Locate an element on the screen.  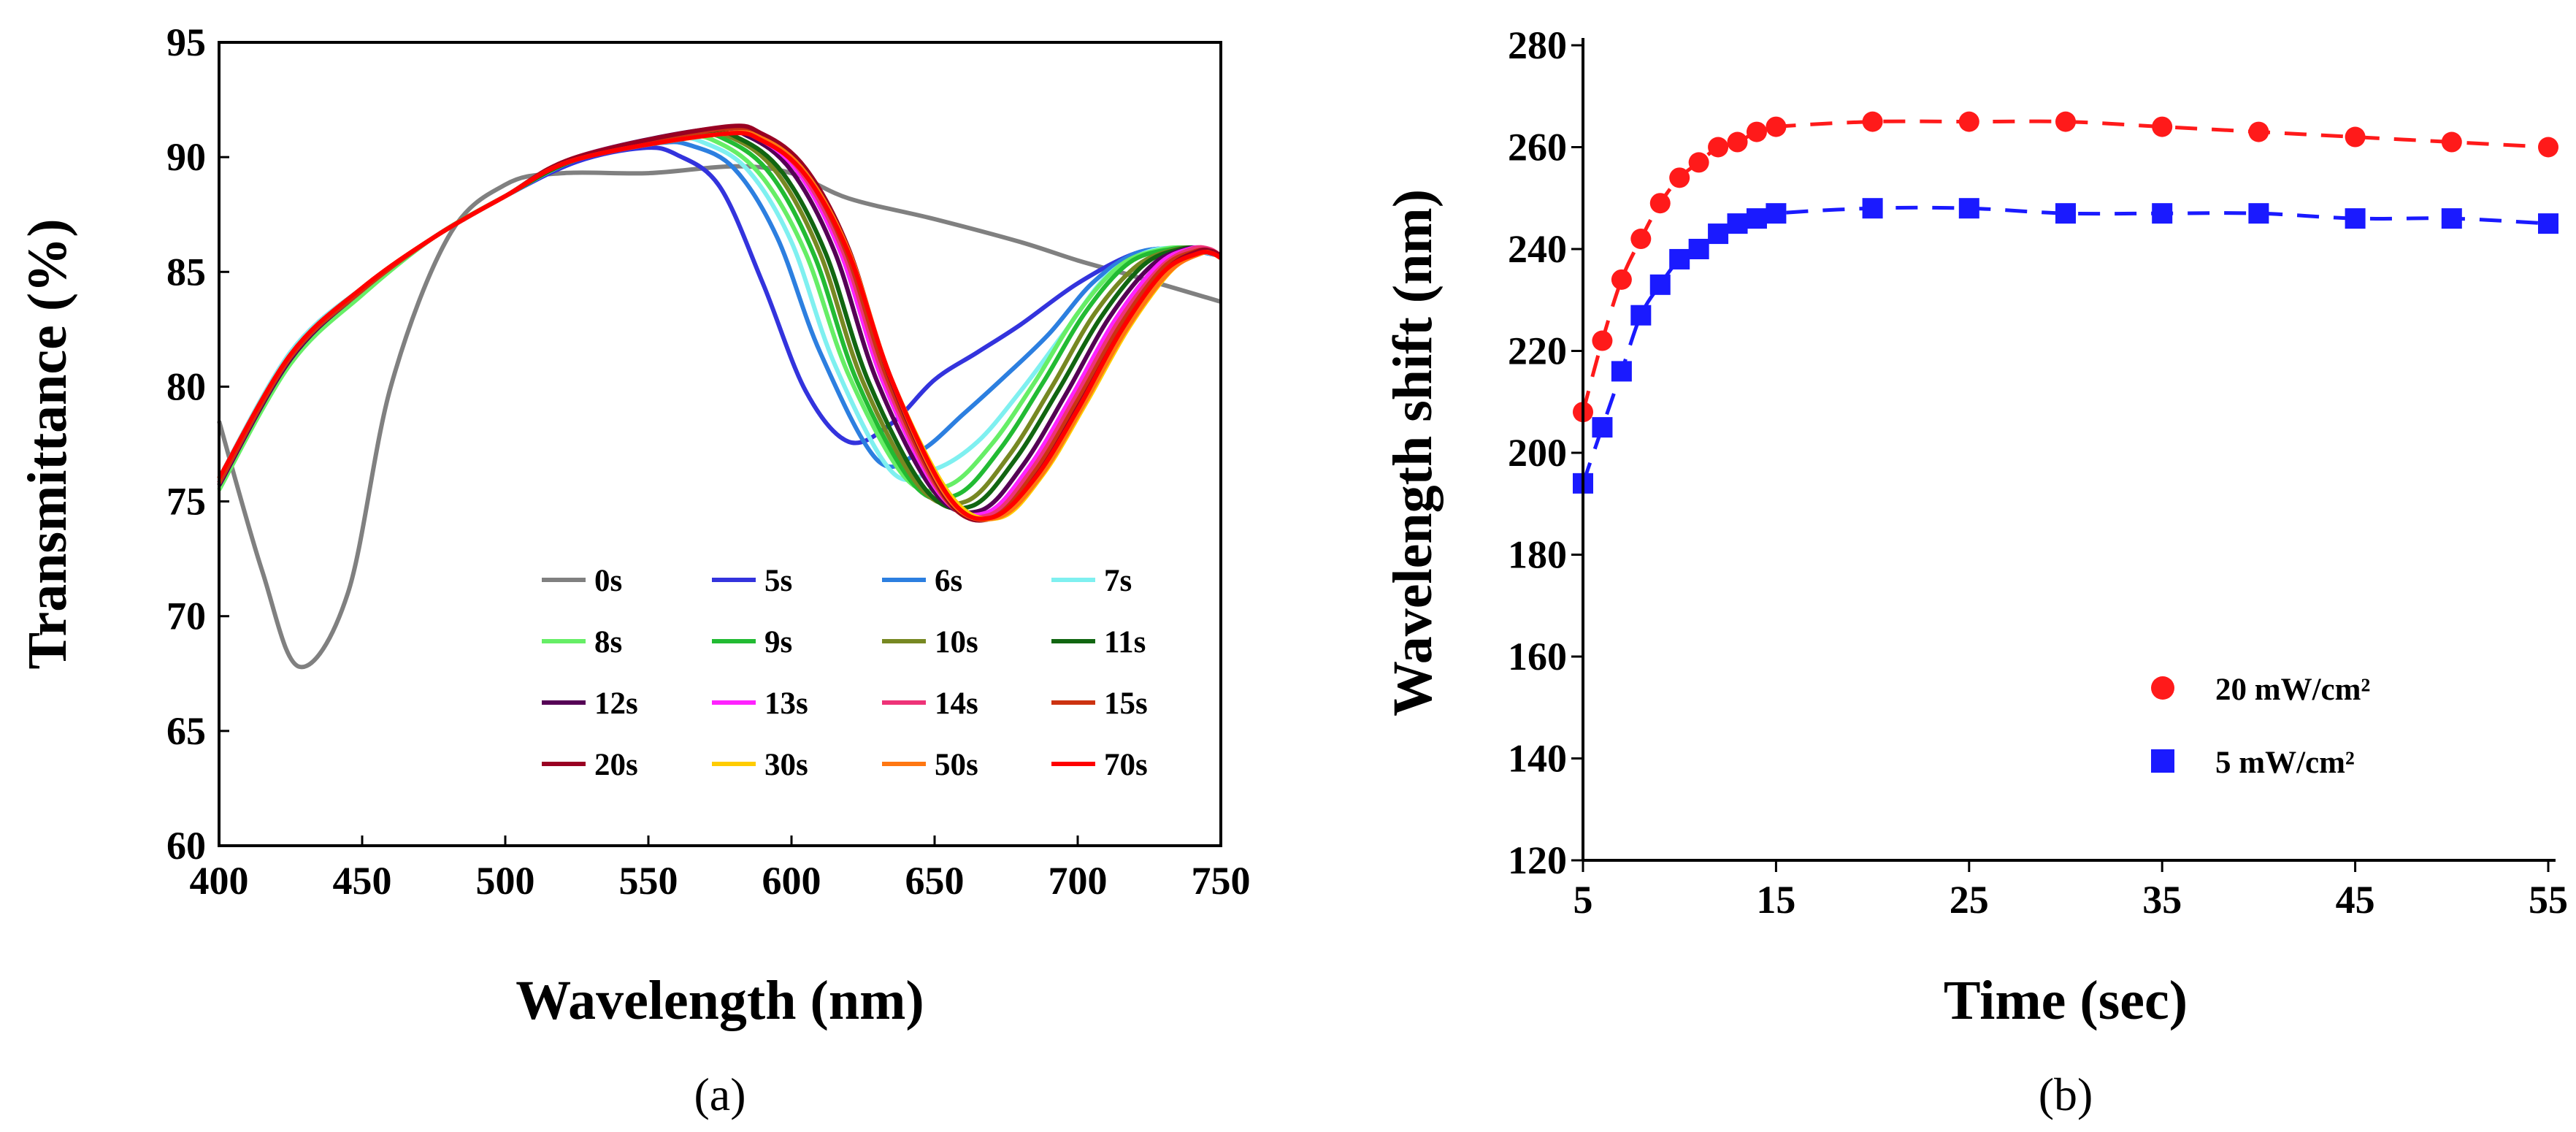
y-tick-label: 280 is located at coordinates (1537, 45).